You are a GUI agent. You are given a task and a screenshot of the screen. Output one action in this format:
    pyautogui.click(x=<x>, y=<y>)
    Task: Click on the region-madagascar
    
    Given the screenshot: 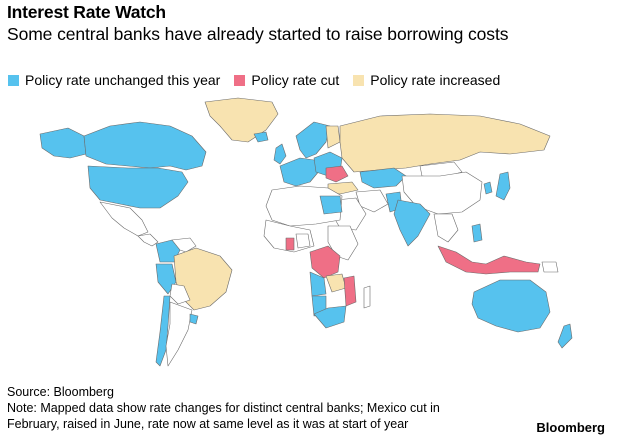 What is the action you would take?
    pyautogui.click(x=367, y=297)
    